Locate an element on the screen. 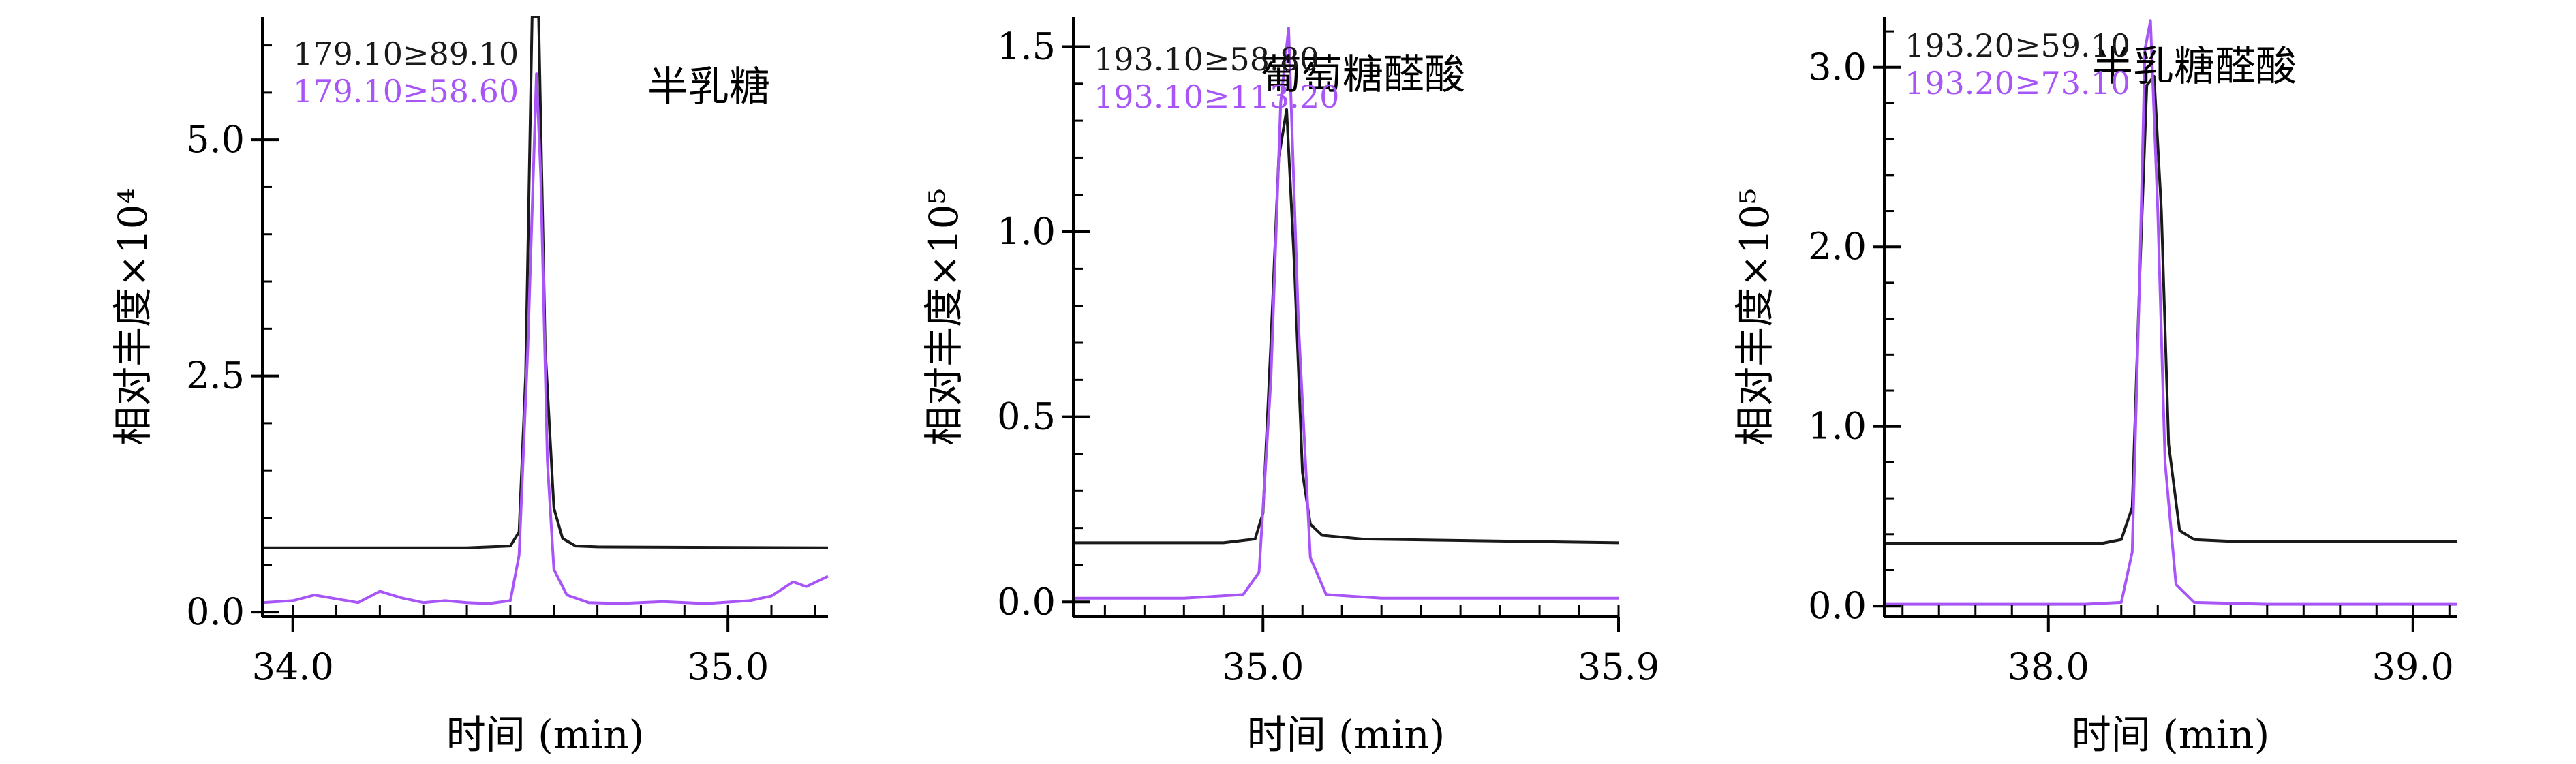  y-tick-label: 5.0 is located at coordinates (216, 139).